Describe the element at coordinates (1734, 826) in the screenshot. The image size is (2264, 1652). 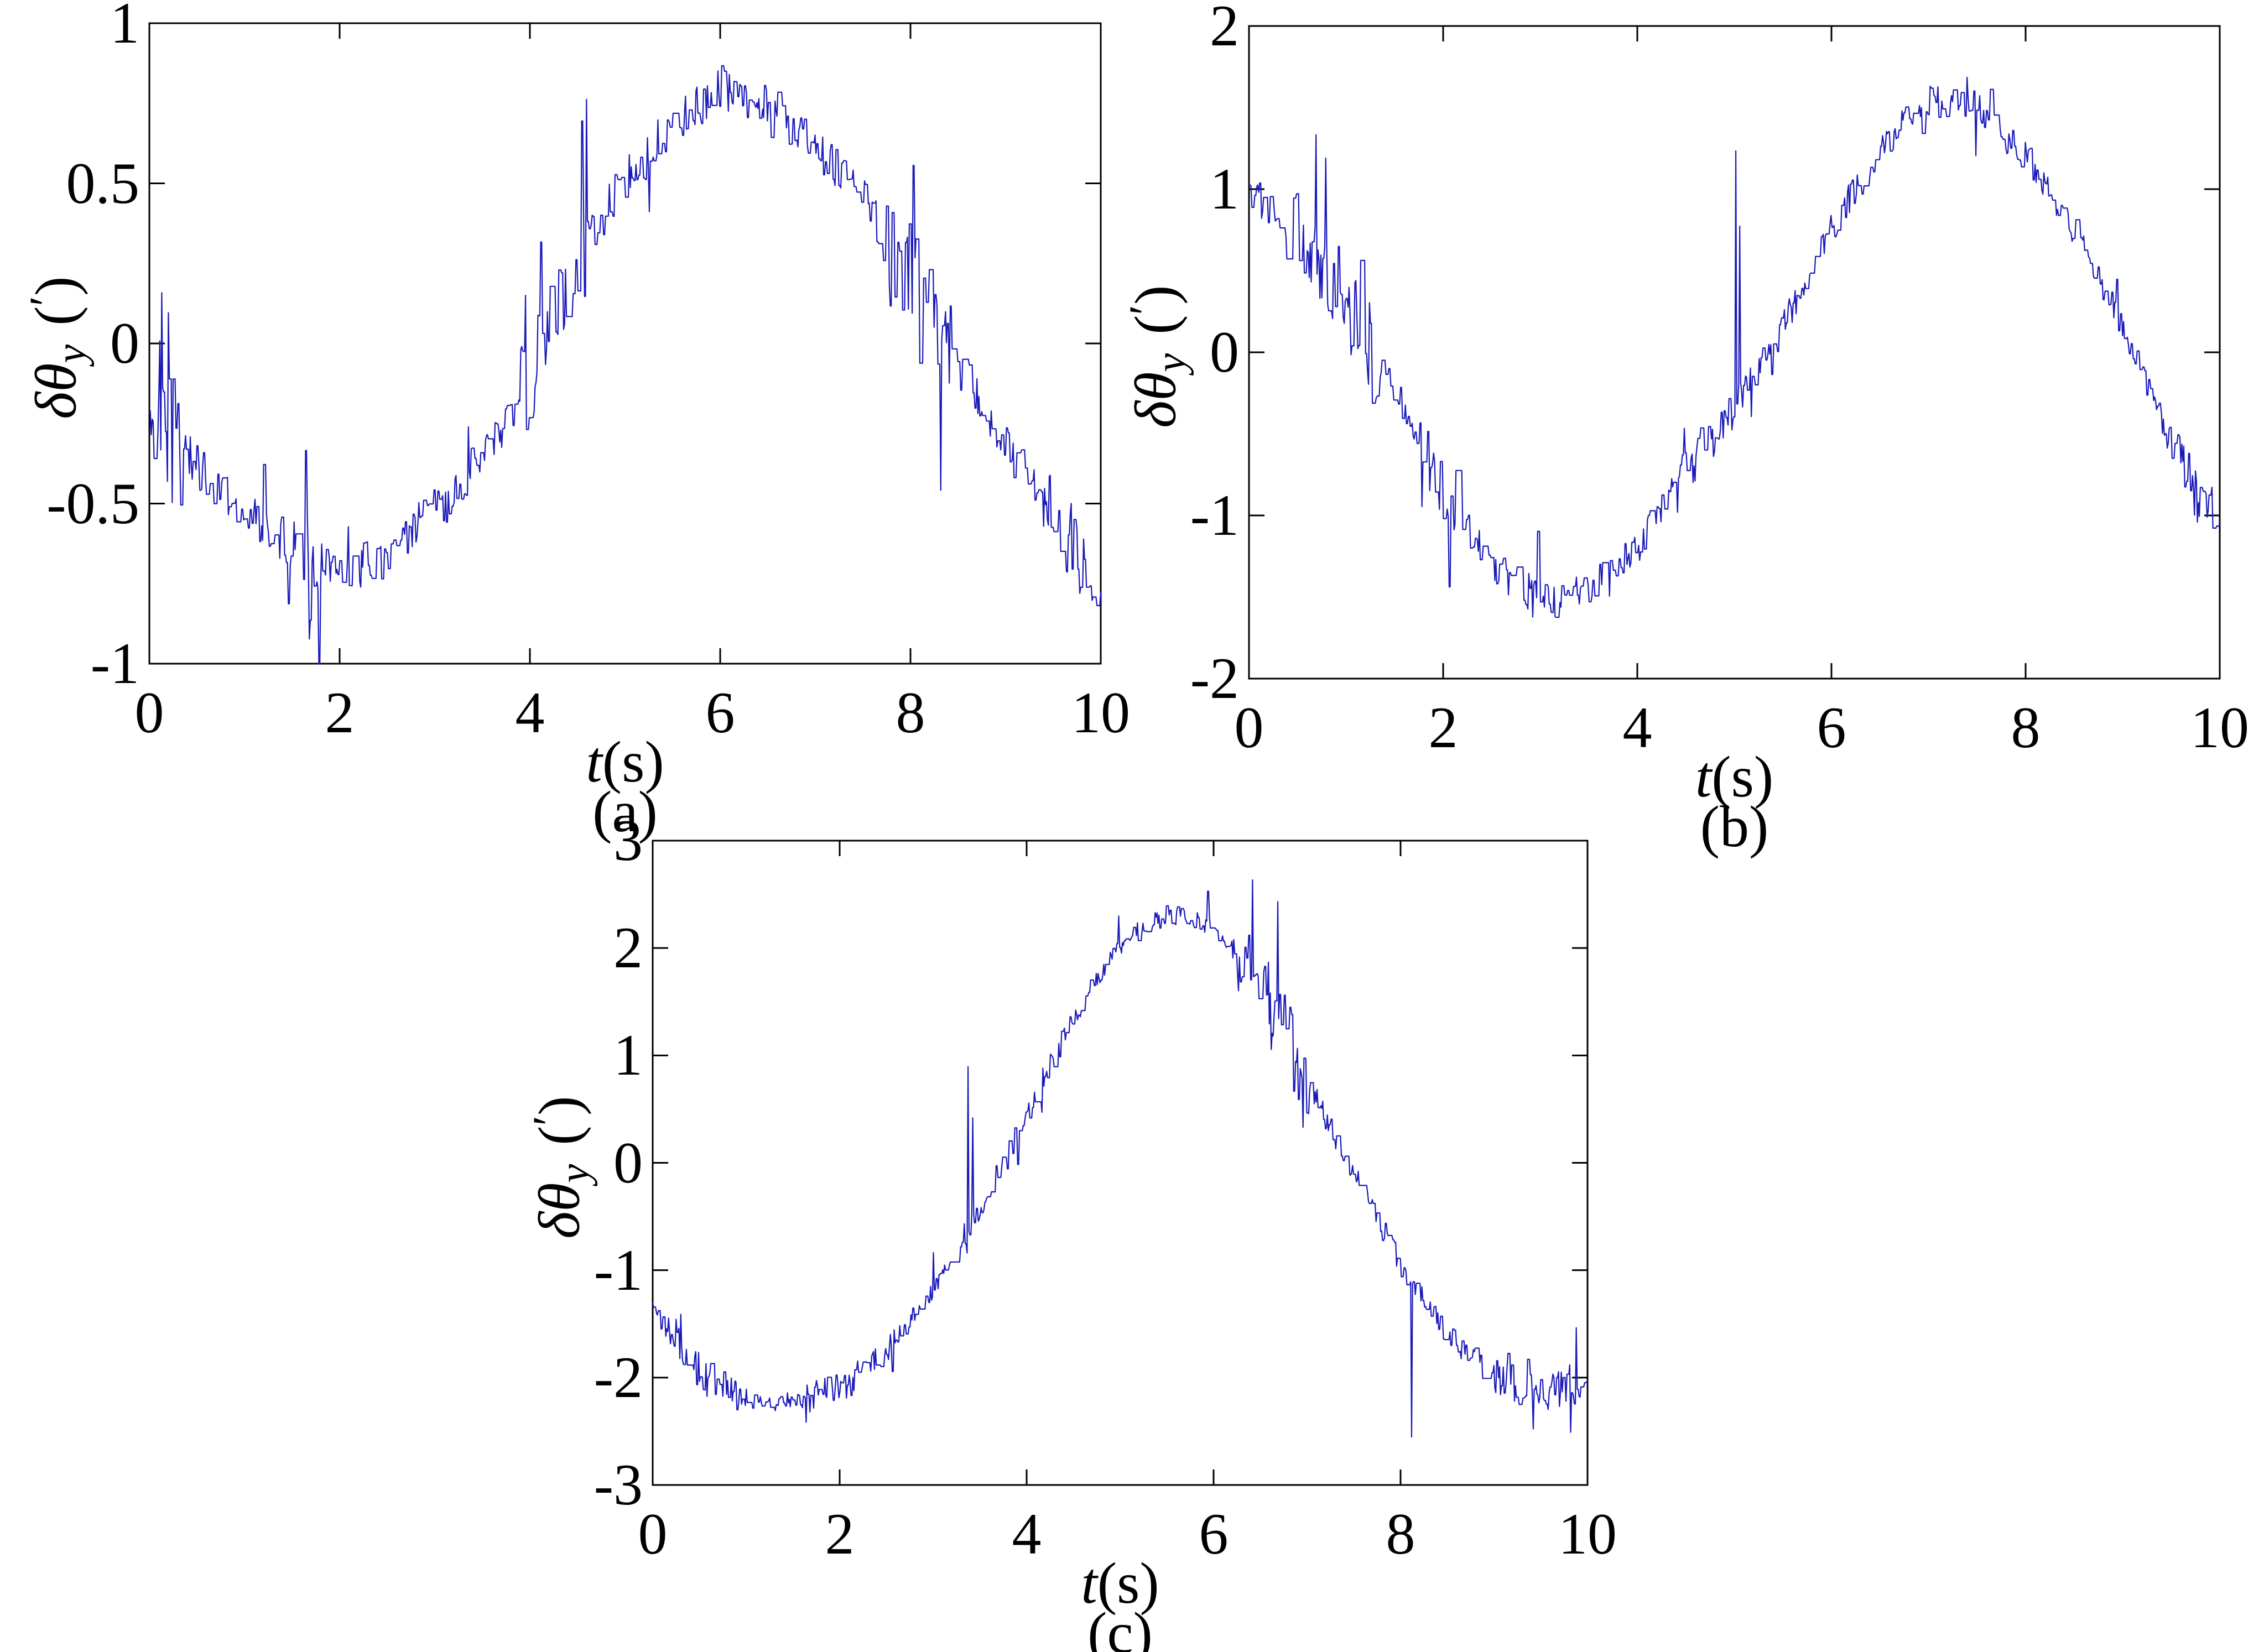
I see `panel-label: (b)` at that location.